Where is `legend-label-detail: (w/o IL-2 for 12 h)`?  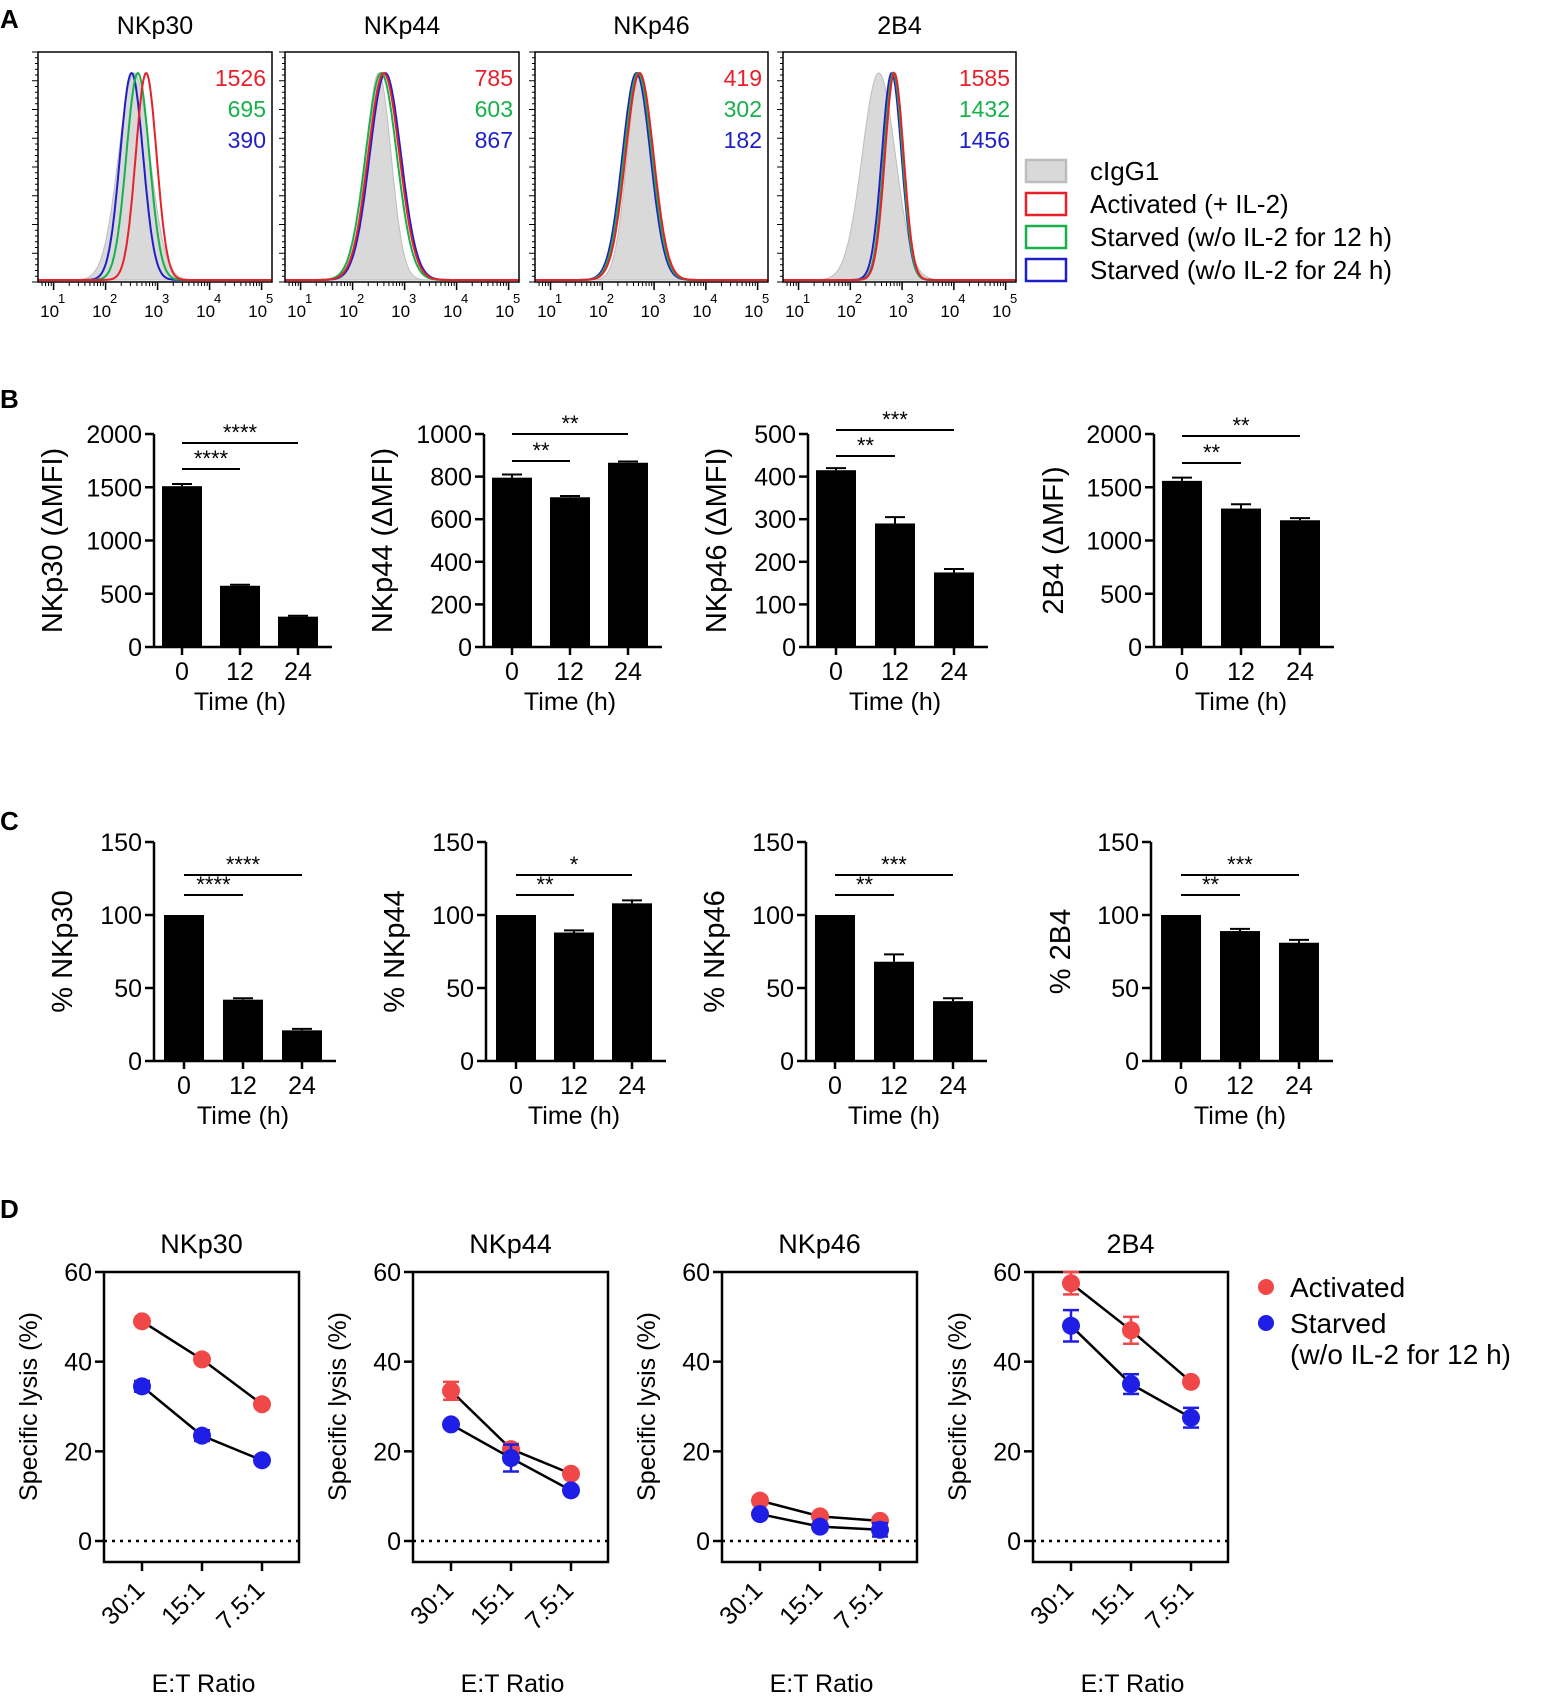 legend-label-detail: (w/o IL-2 for 12 h) is located at coordinates (1400, 1354).